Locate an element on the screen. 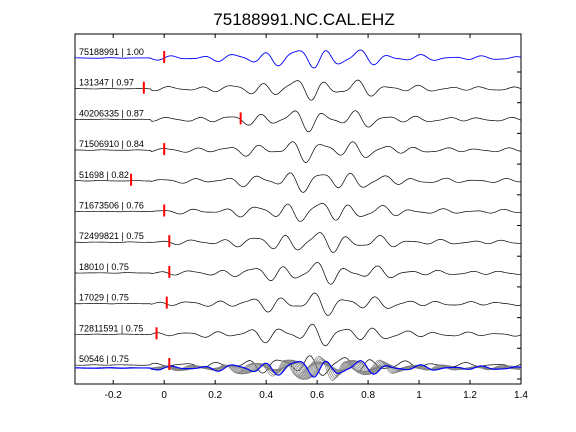 This screenshot has width=576, height=432. x-tick-label: 1 is located at coordinates (419, 395).